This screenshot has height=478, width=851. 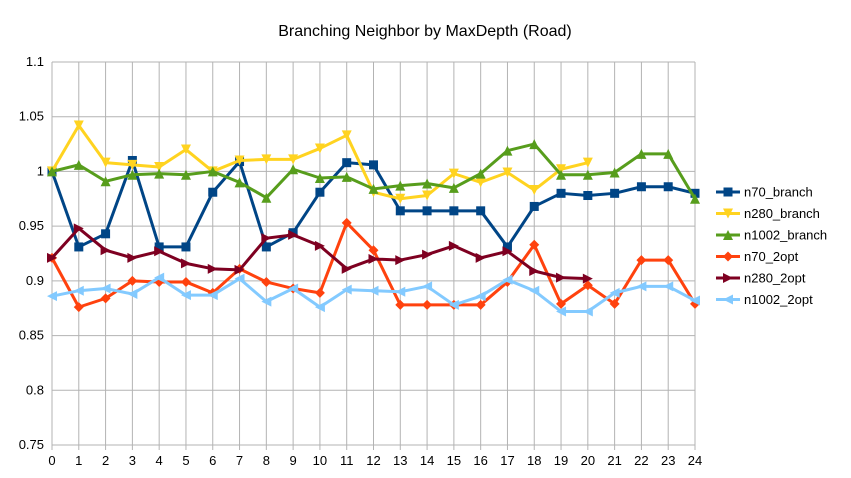 What do you see at coordinates (212, 460) in the screenshot?
I see `x-tick-label: 6` at bounding box center [212, 460].